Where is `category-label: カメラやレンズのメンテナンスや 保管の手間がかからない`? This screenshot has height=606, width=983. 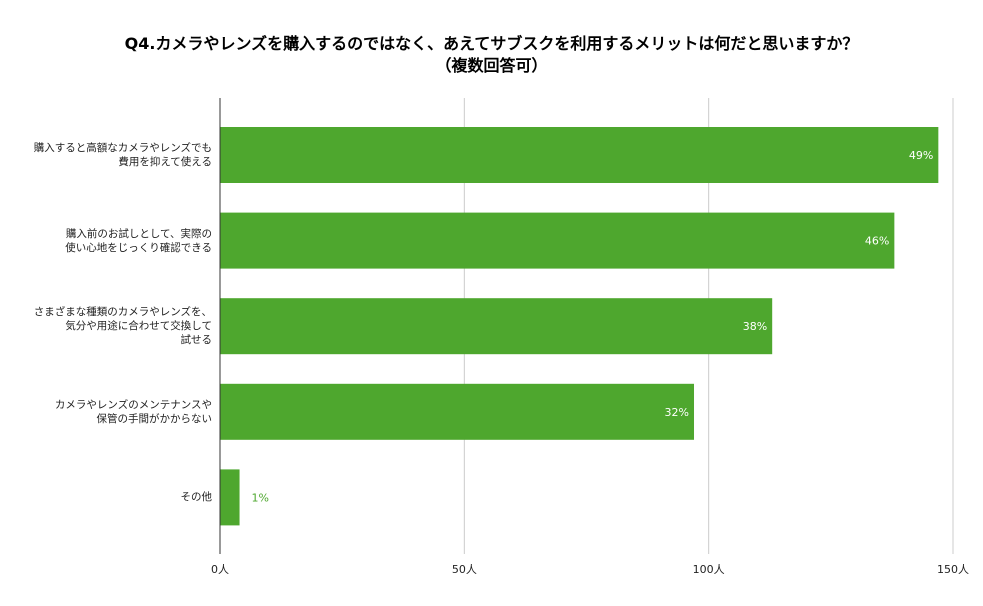
category-label: カメラやレンズのメンテナンスや 保管の手間がかからない is located at coordinates (111, 412).